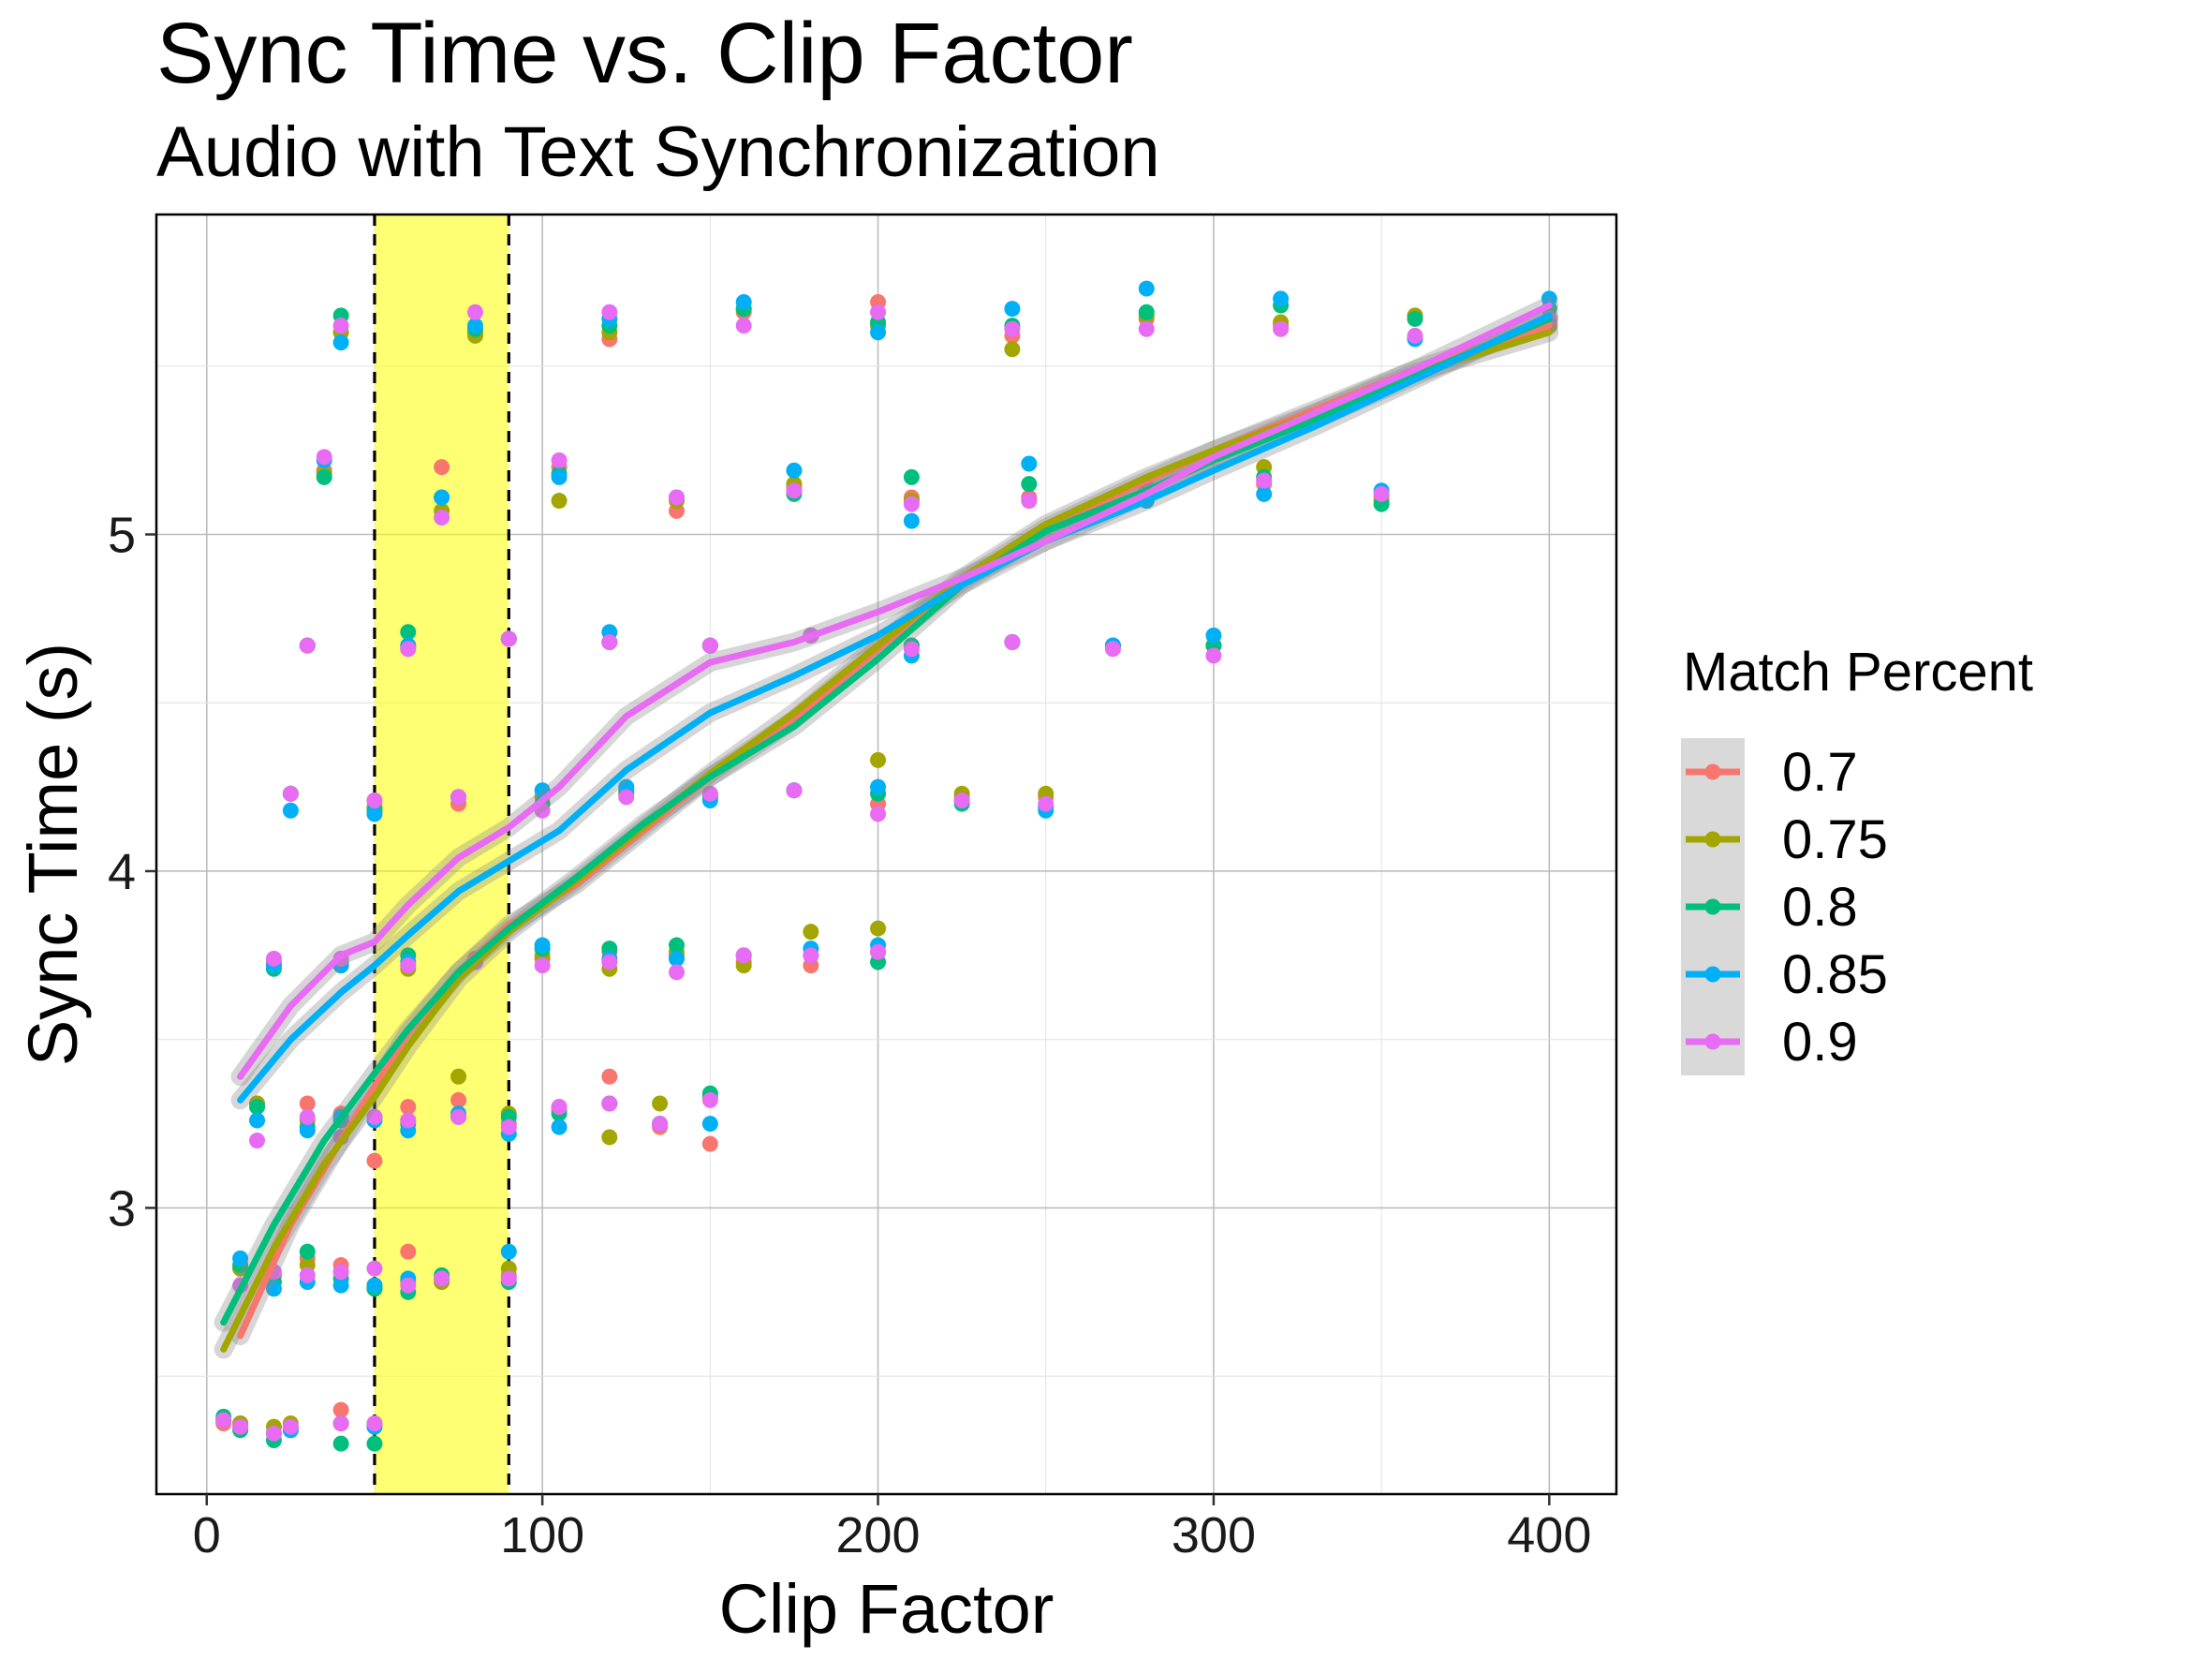 This screenshot has width=2212, height=1659. I want to click on y-tick-label: 4, so click(122, 872).